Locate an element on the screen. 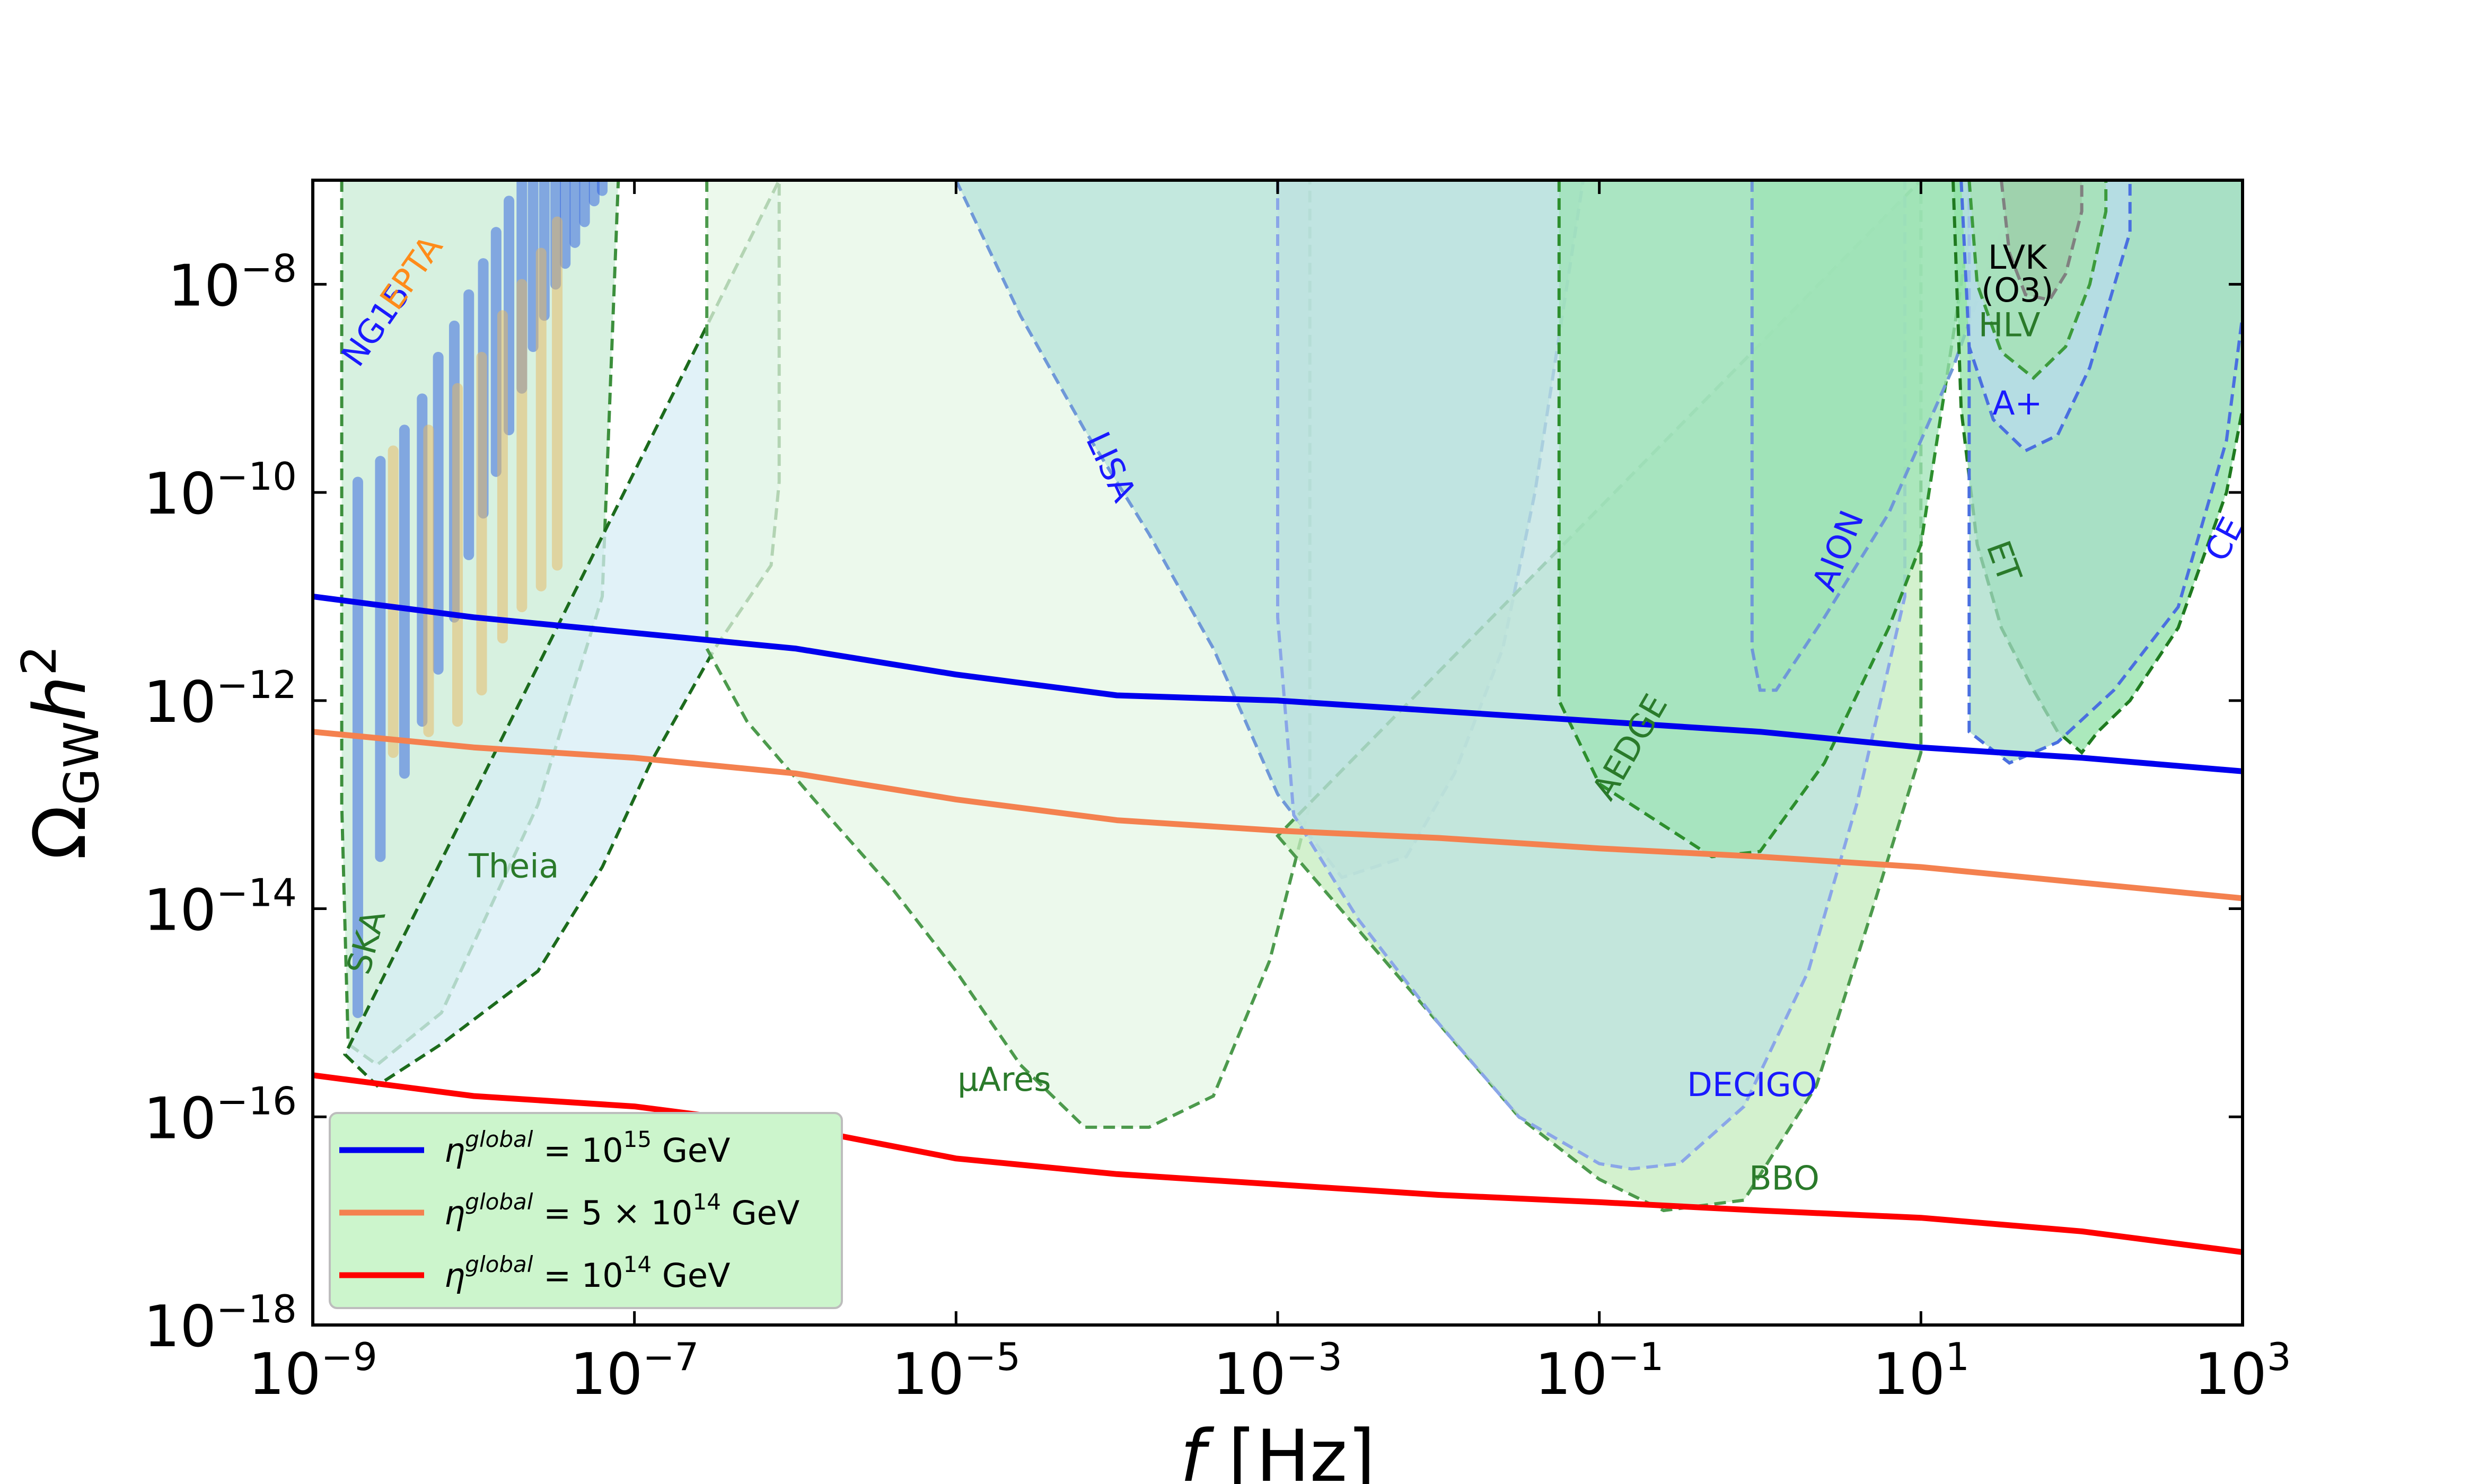 This screenshot has width=2479, height=1484. x-tick-label: 10¹ is located at coordinates (1921, 1372).